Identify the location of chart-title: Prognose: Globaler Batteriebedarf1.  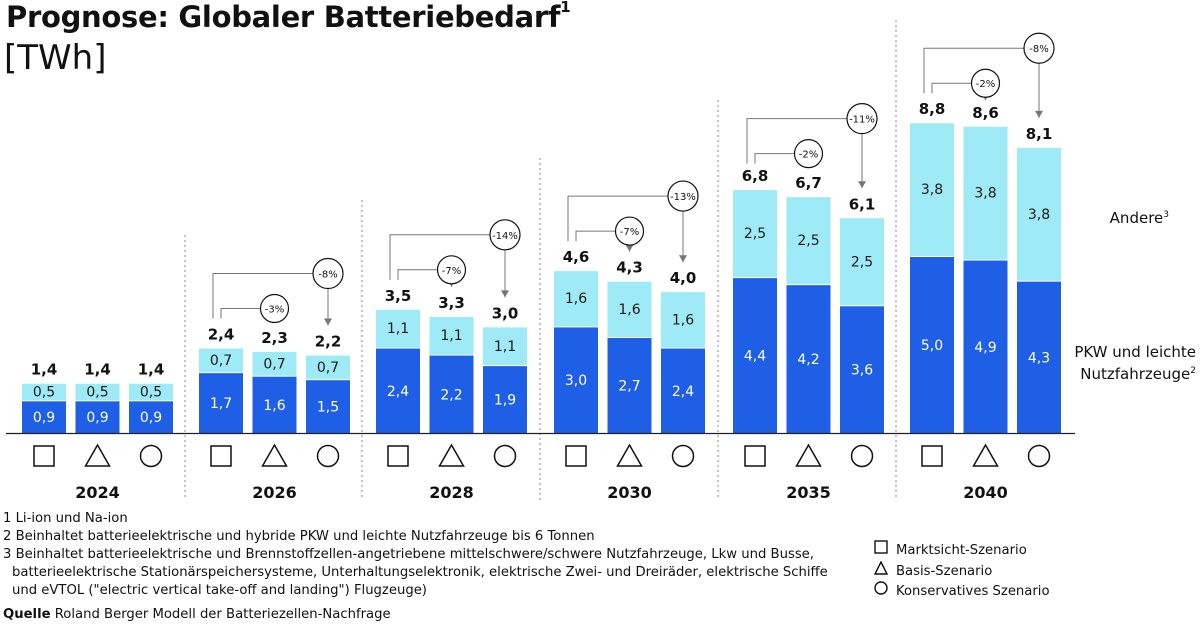
(288, 17).